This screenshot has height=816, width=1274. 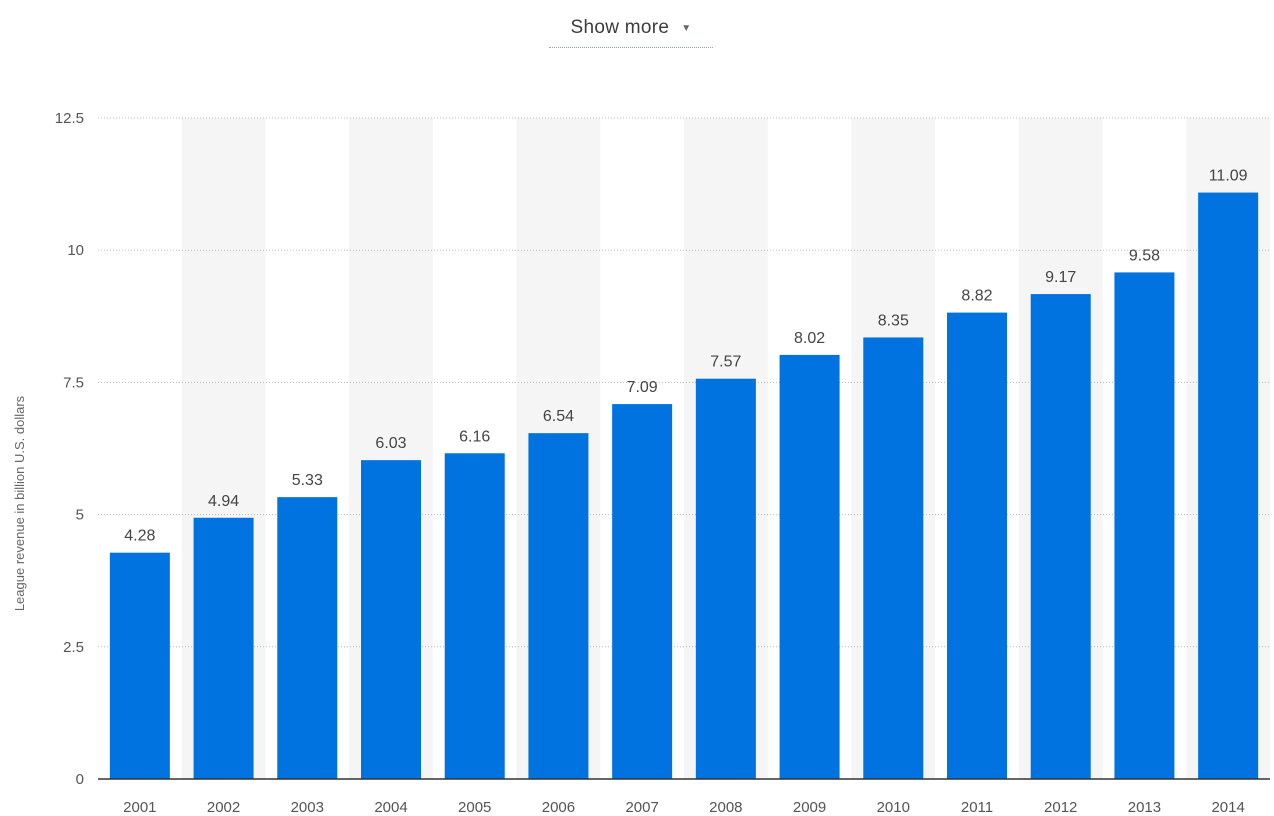 What do you see at coordinates (390, 443) in the screenshot?
I see `data-label: 6.03` at bounding box center [390, 443].